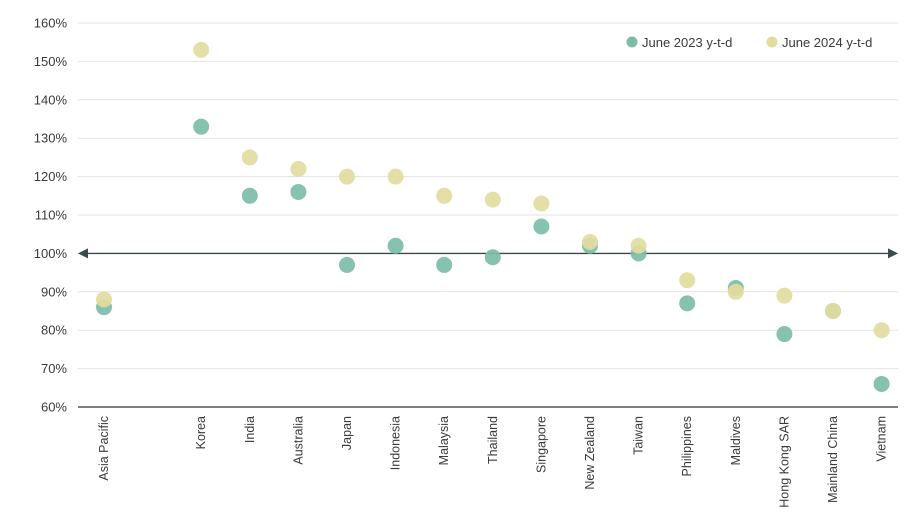 This screenshot has width=922, height=531. Describe the element at coordinates (687, 42) in the screenshot. I see `legend-label-1: June 2023 y-t-d` at that location.